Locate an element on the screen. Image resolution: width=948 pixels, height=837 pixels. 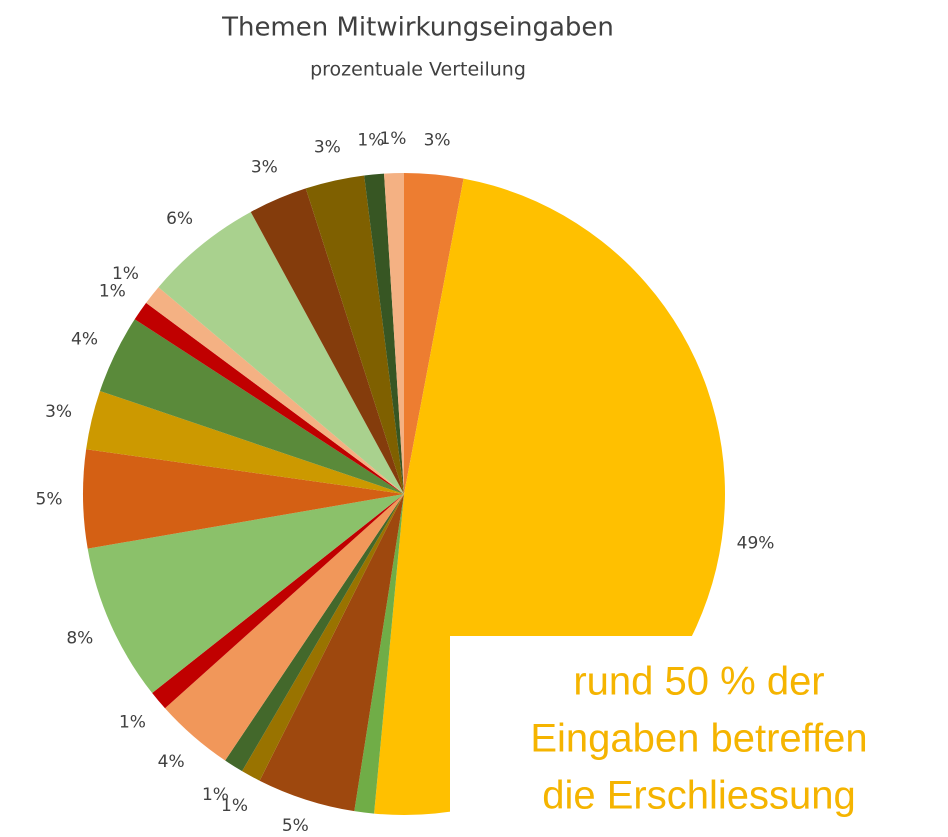
data-label: 8% is located at coordinates (79, 639).